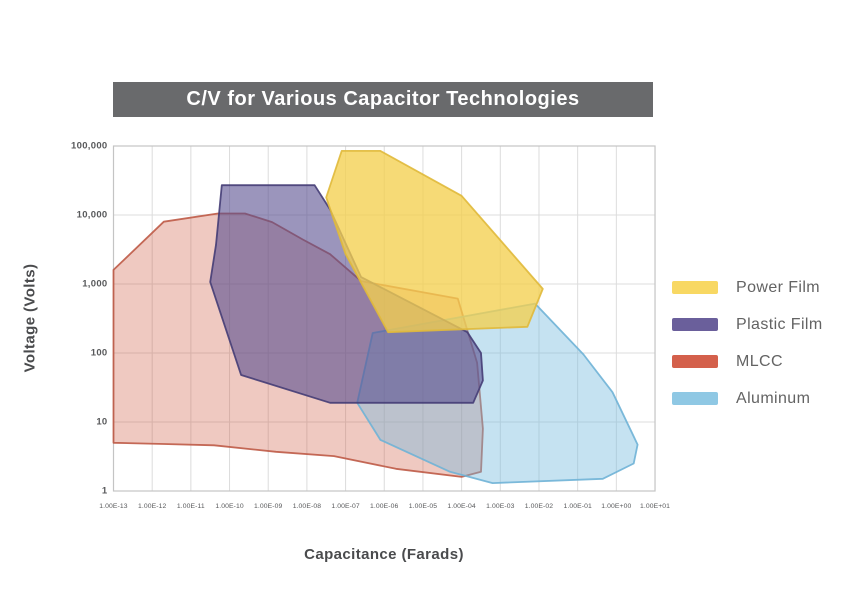 Image resolution: width=865 pixels, height=606 pixels. What do you see at coordinates (190, 506) in the screenshot?
I see `x-tick-label: 1.00E-11` at bounding box center [190, 506].